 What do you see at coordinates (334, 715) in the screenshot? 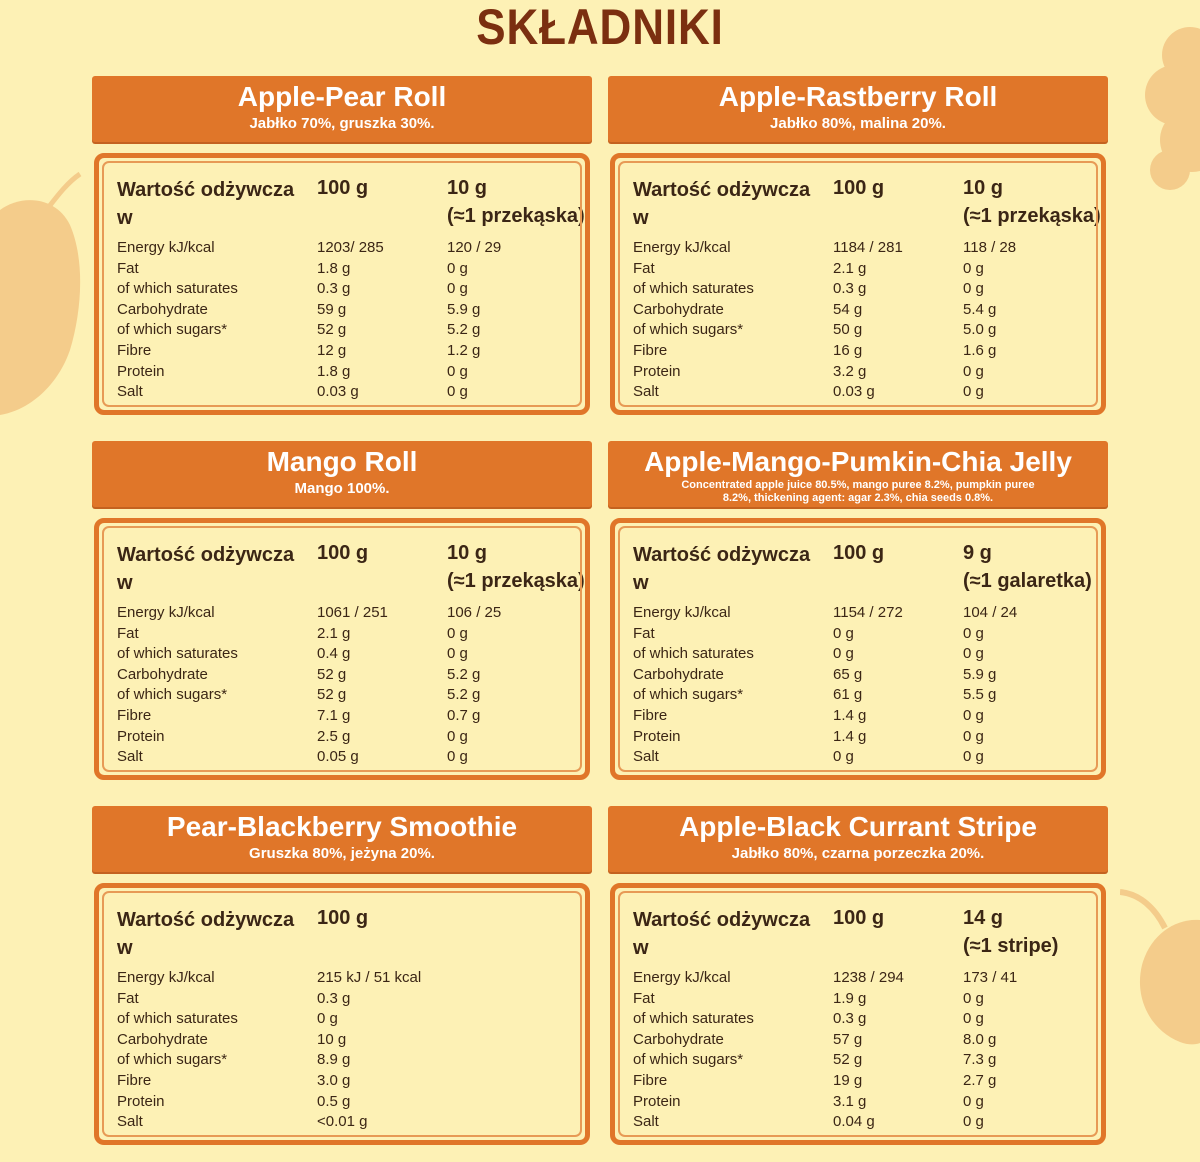
I see `value-per-100g: 7.1 g` at bounding box center [334, 715].